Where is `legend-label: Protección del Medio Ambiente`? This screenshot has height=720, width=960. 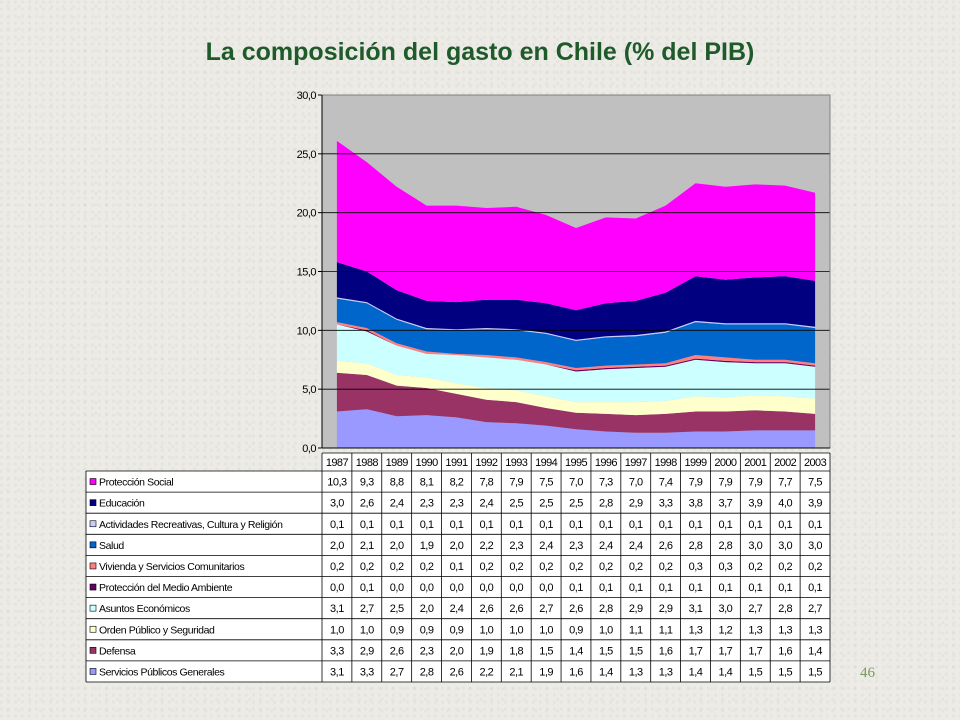 legend-label: Protección del Medio Ambiente is located at coordinates (166, 588).